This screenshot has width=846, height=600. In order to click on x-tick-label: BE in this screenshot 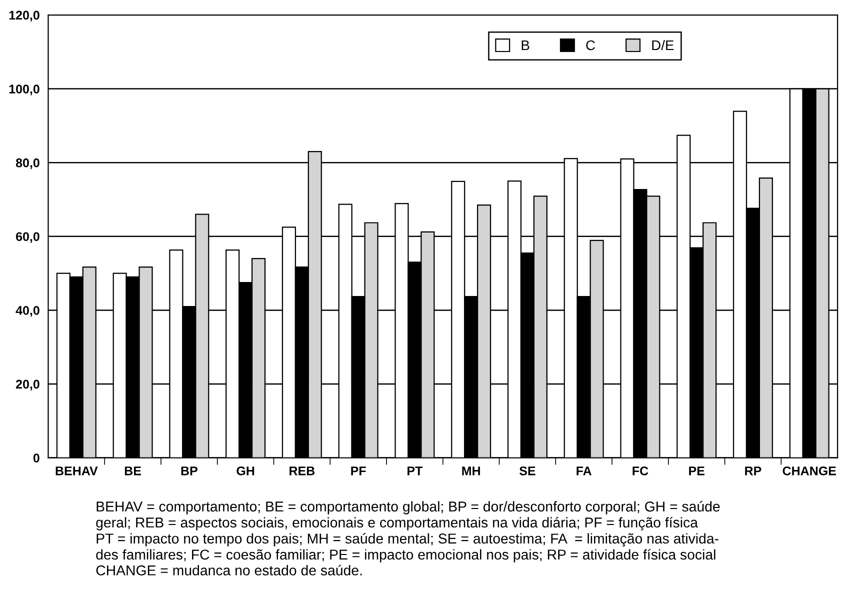, I will do `click(132, 471)`.